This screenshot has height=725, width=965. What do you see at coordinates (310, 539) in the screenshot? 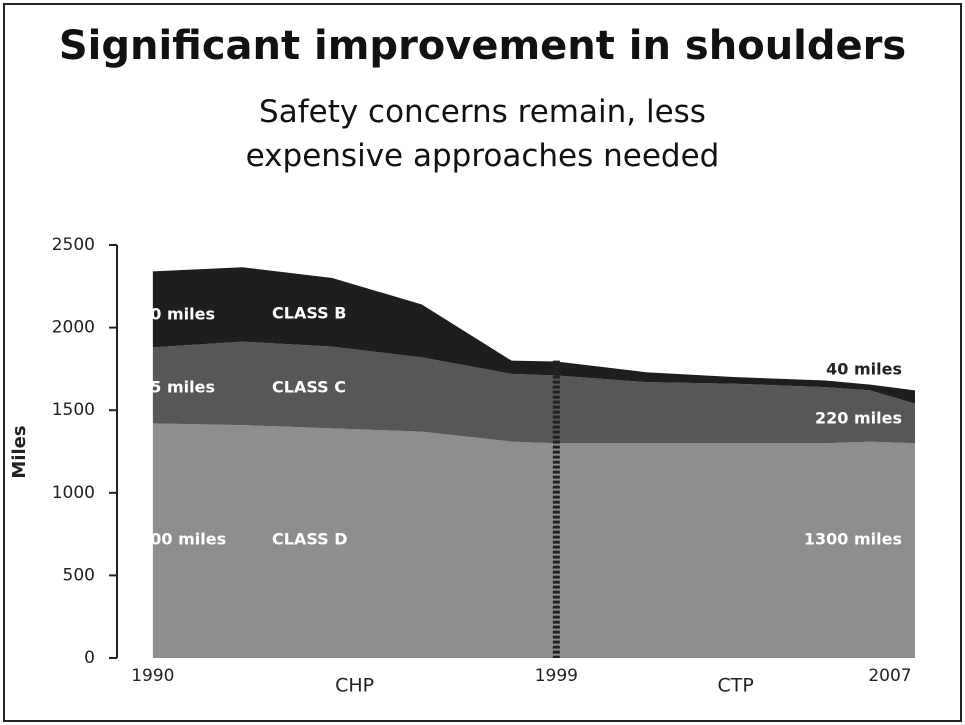
I see `area-label: CLASS D` at bounding box center [310, 539].